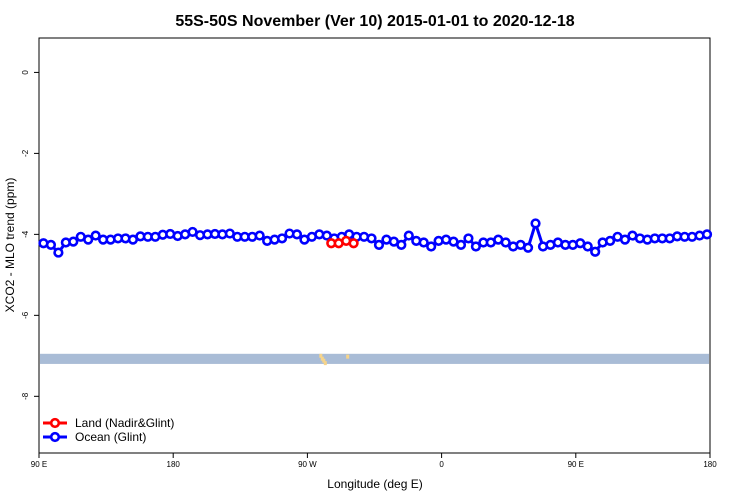 The height and width of the screenshot is (500, 750). Describe the element at coordinates (124, 423) in the screenshot. I see `legend-label-land-nadir-glint: Land (Nadir&Glint)` at that location.